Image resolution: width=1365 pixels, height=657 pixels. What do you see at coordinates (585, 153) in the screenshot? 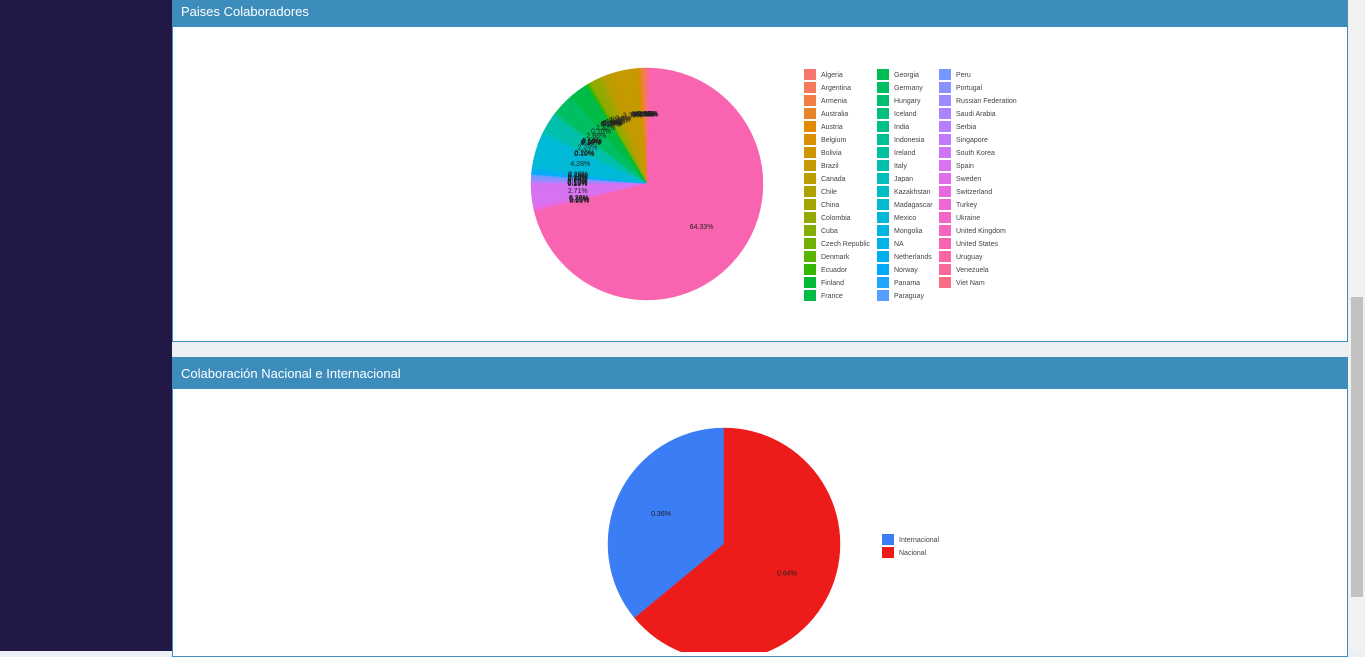
I see `slice-label: 0.26%` at bounding box center [585, 153].